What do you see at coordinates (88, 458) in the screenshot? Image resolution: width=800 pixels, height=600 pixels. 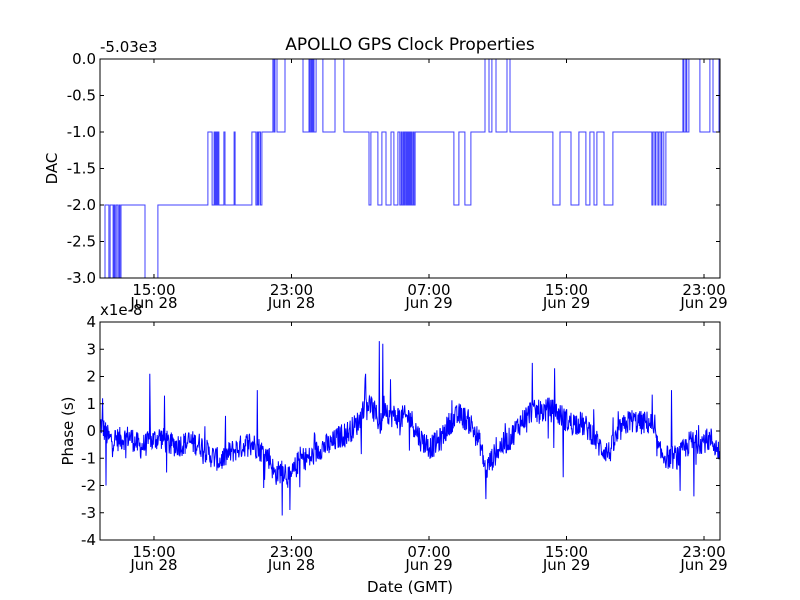 I see `y-tick-label: -1` at bounding box center [88, 458].